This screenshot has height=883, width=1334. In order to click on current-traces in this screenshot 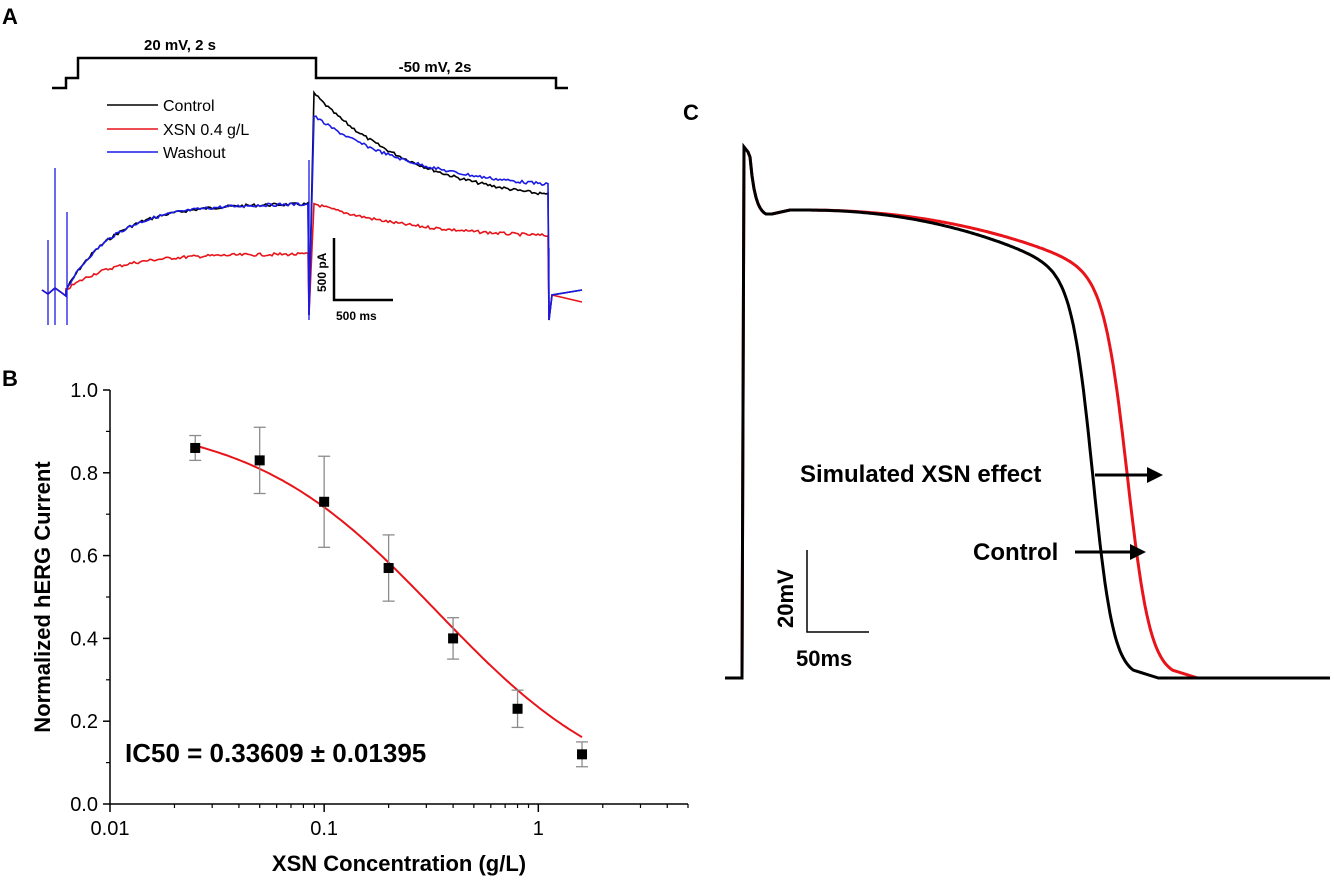, I will do `click(312, 207)`.